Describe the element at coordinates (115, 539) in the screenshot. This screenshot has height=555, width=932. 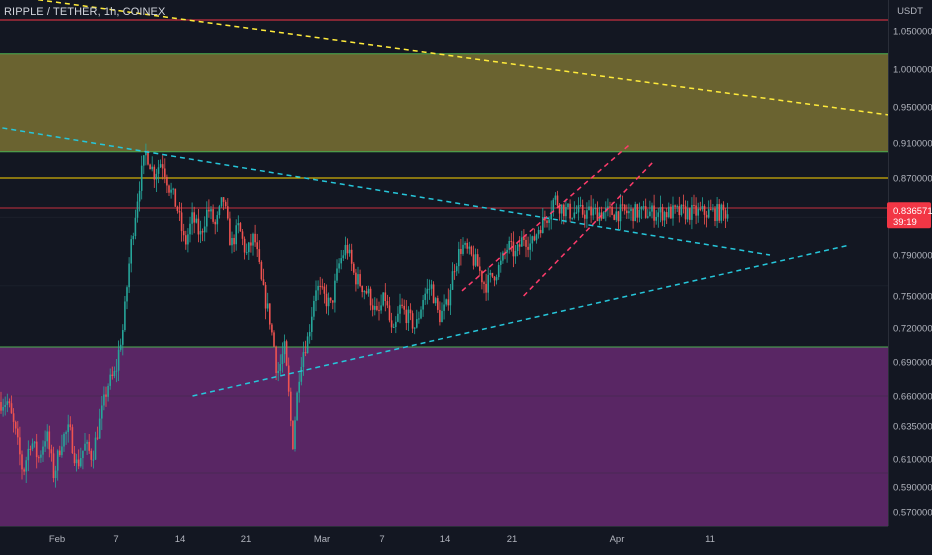
I see `time-tick-label: 7` at that location.